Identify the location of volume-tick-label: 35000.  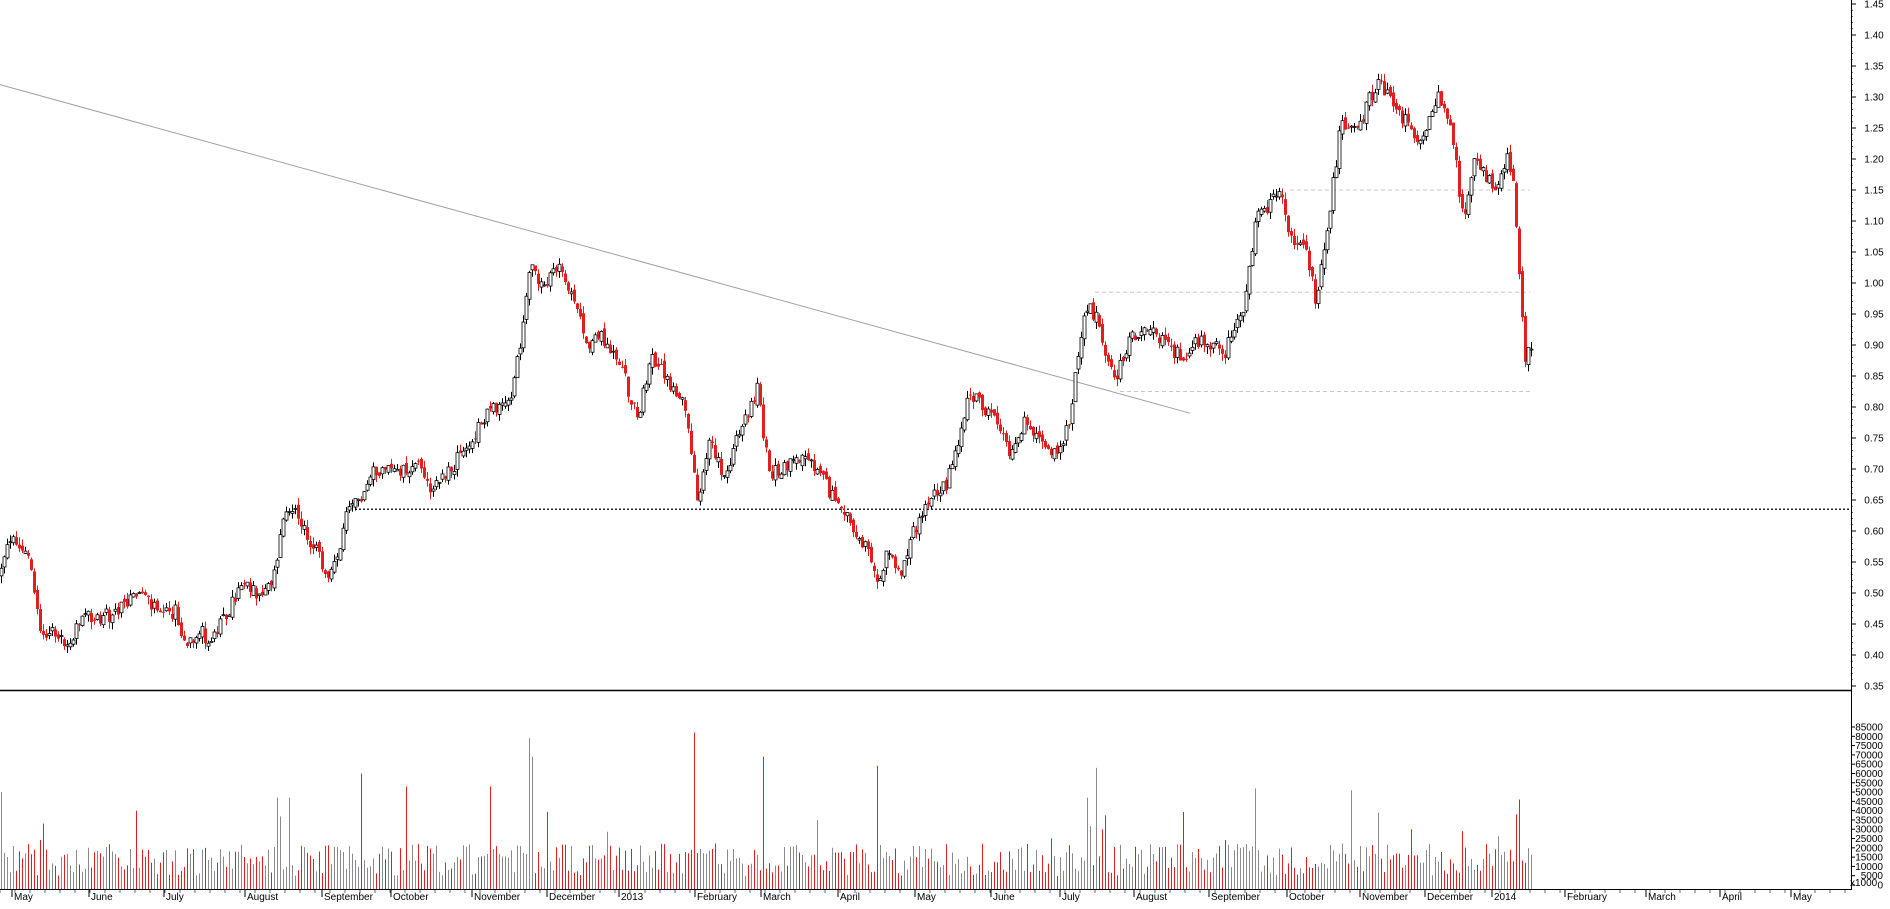
(1869, 820).